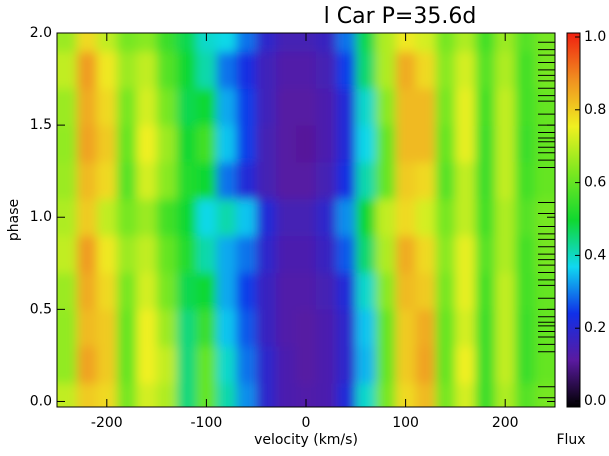 Image resolution: width=609 pixels, height=456 pixels. What do you see at coordinates (207, 423) in the screenshot?
I see `x-tick-label: -100` at bounding box center [207, 423].